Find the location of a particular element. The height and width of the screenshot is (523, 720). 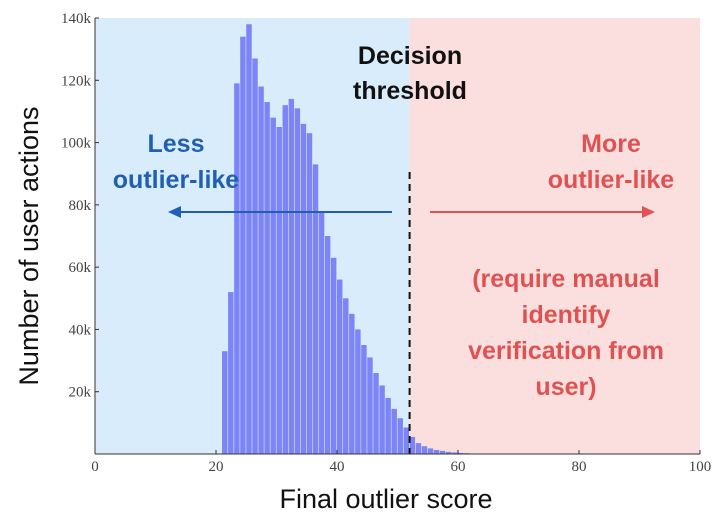

y-tick-label: 80k is located at coordinates (80, 206).